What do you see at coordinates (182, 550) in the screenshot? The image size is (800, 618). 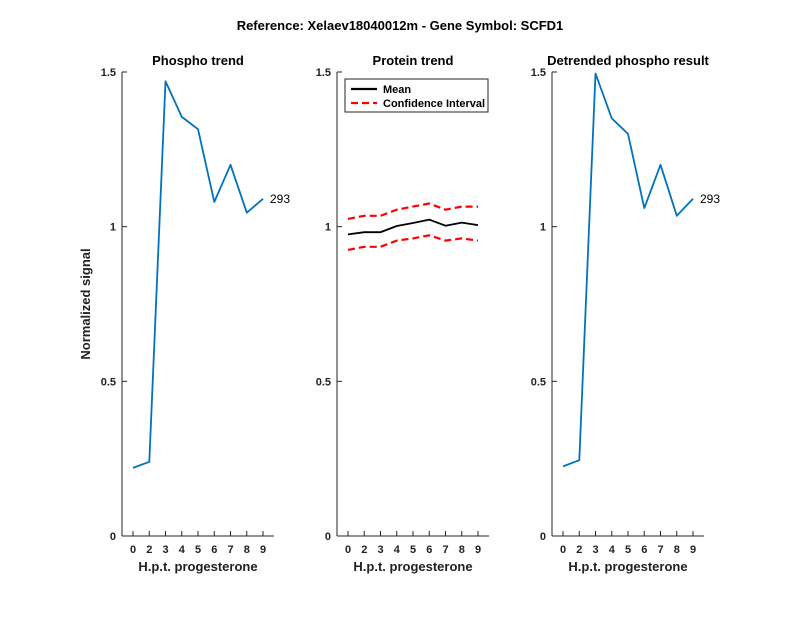 I see `chart-1-x-tick-label: 4` at bounding box center [182, 550].